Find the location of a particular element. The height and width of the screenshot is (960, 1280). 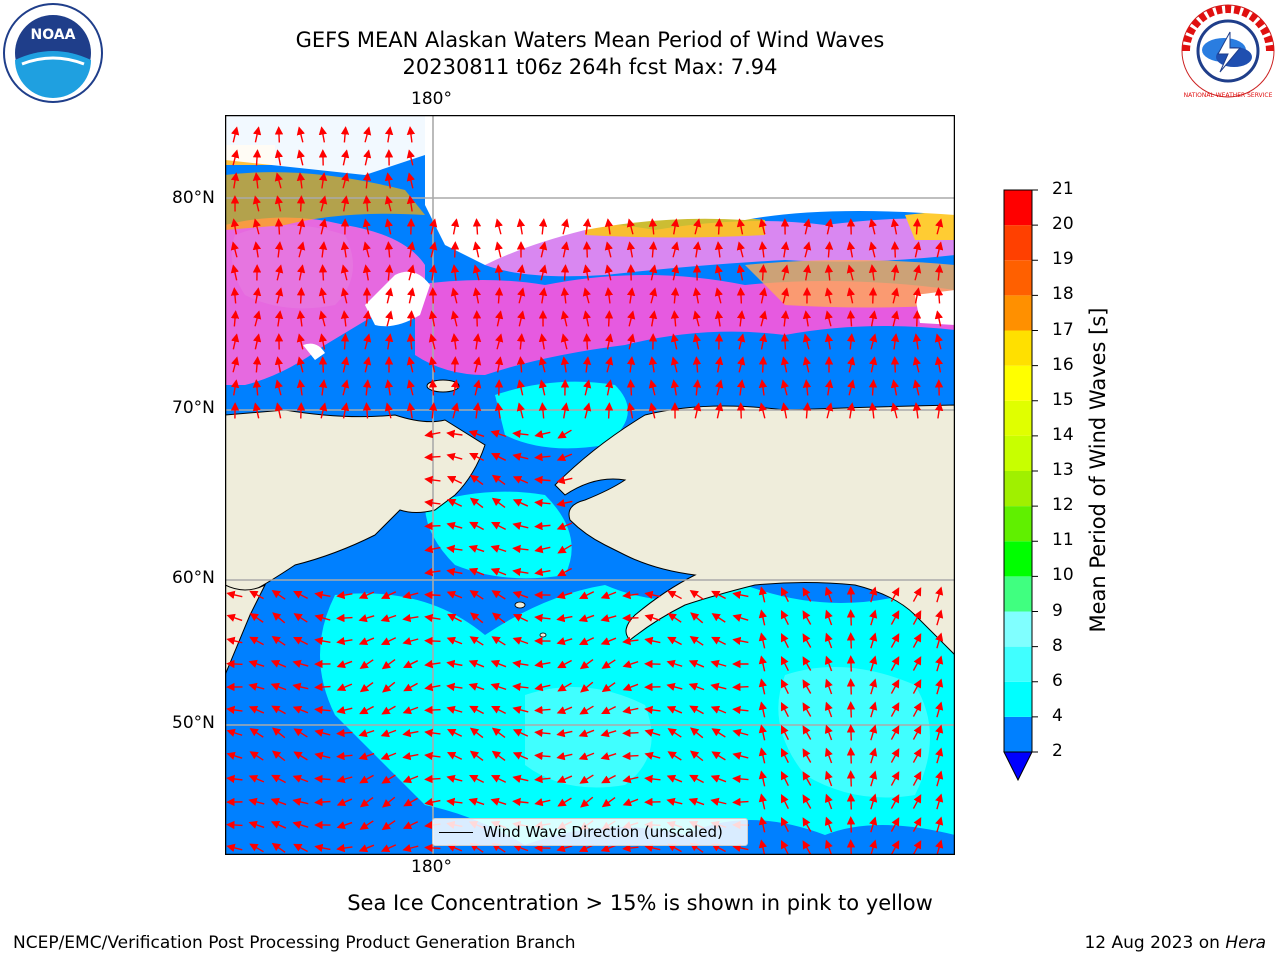

colorbar-tick-label: 18 is located at coordinates (1063, 294).